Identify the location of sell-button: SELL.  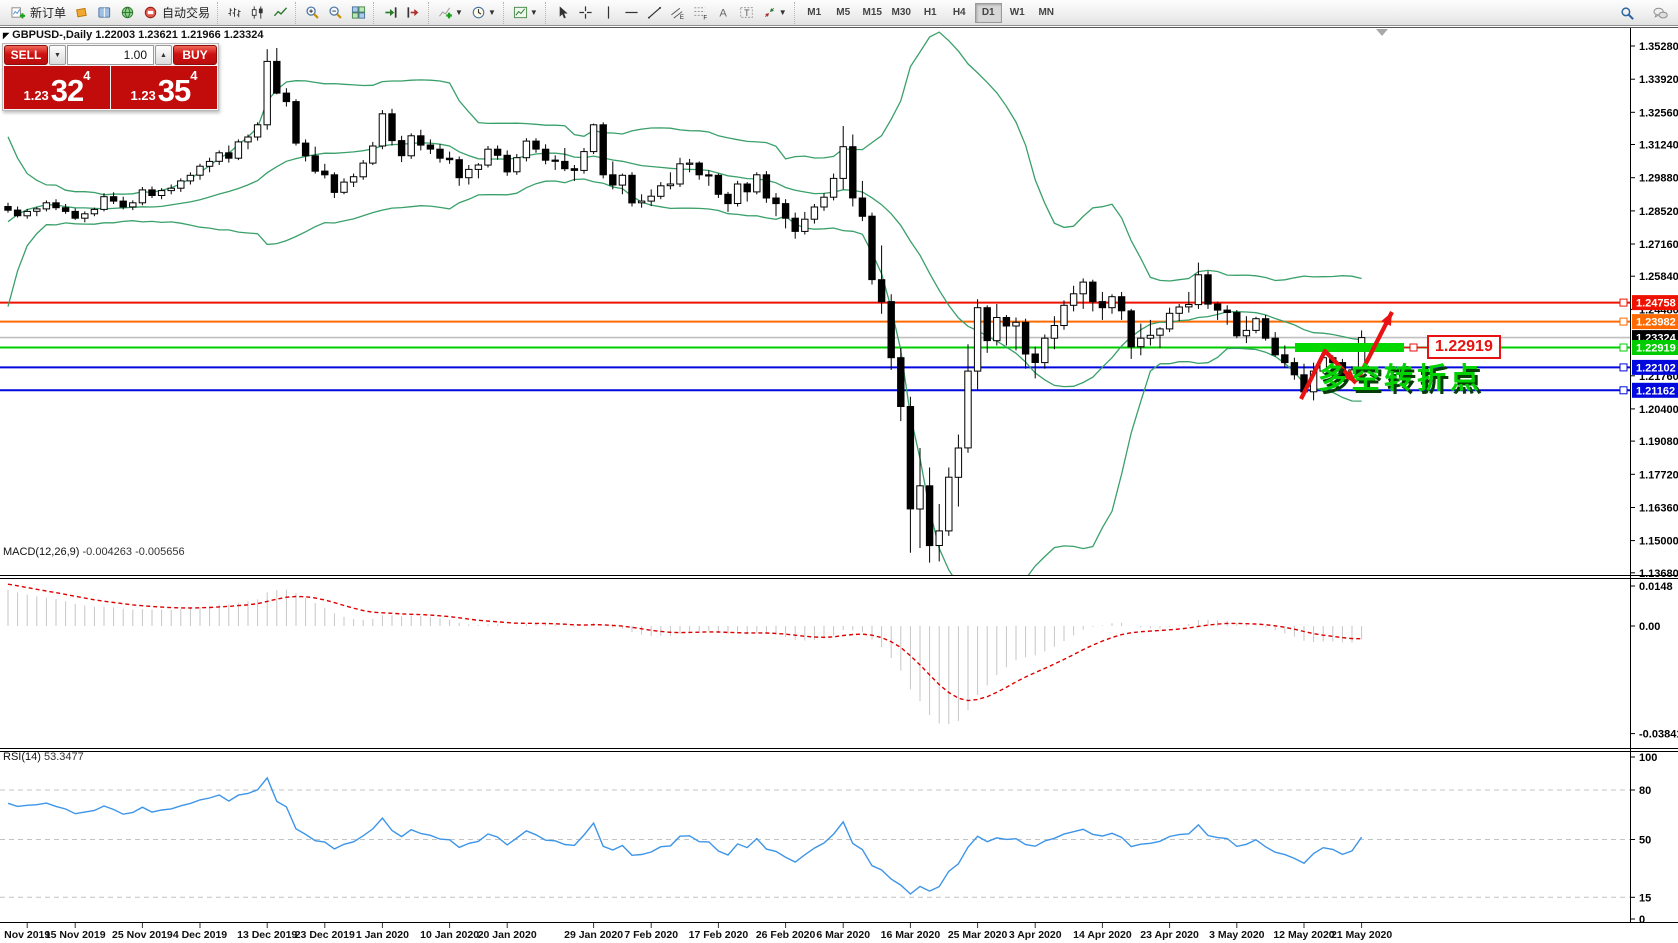
(26, 55).